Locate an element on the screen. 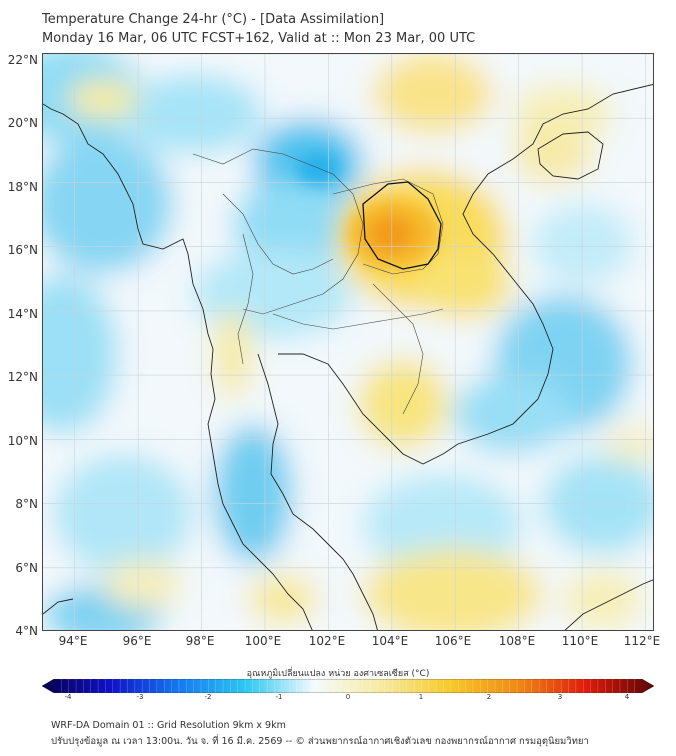 The height and width of the screenshot is (756, 676). lat-label: 14°N is located at coordinates (22, 314).